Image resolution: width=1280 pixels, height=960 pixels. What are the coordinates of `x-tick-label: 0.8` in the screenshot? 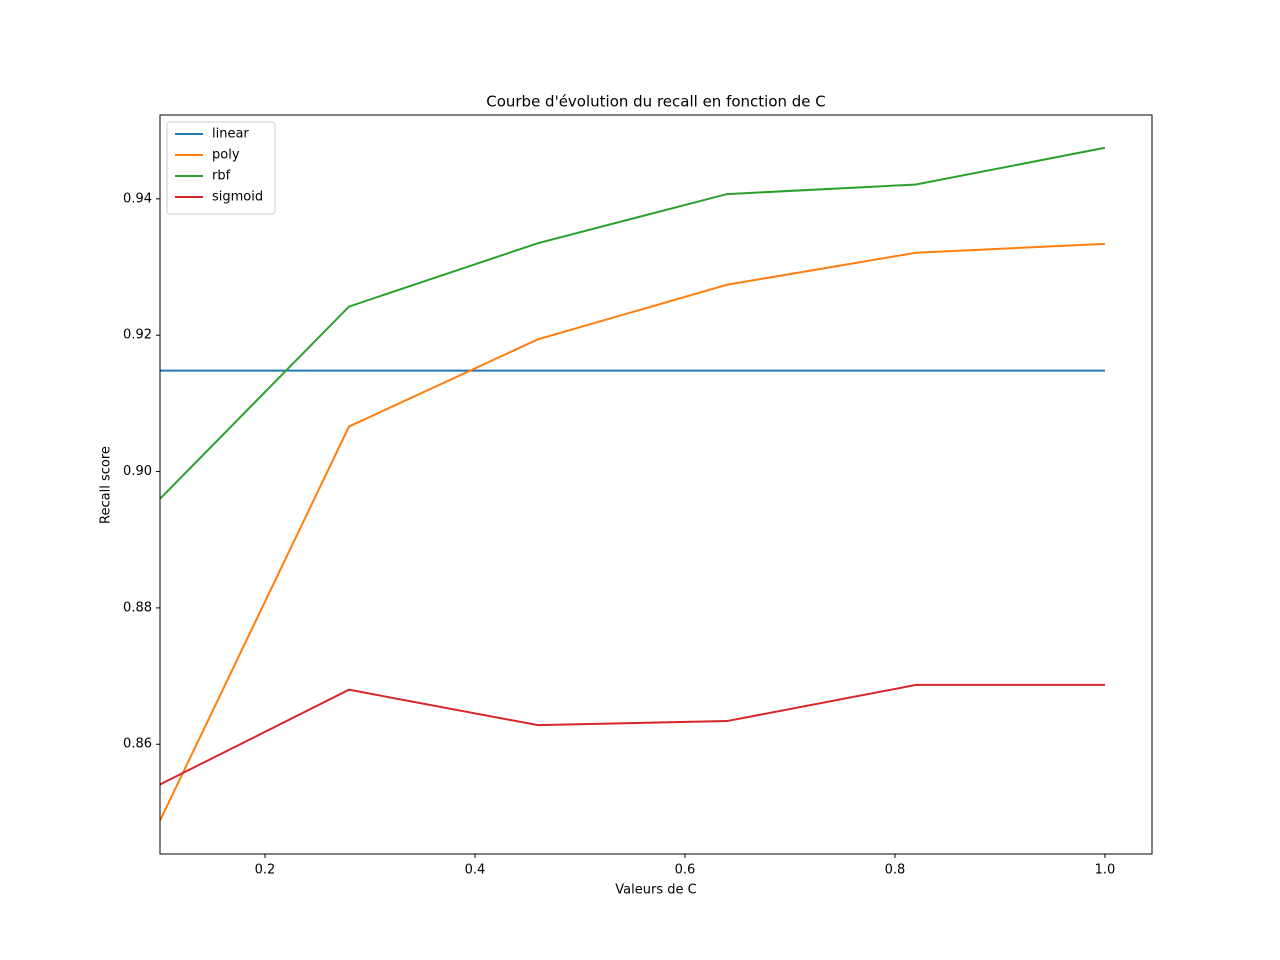 It's located at (895, 870).